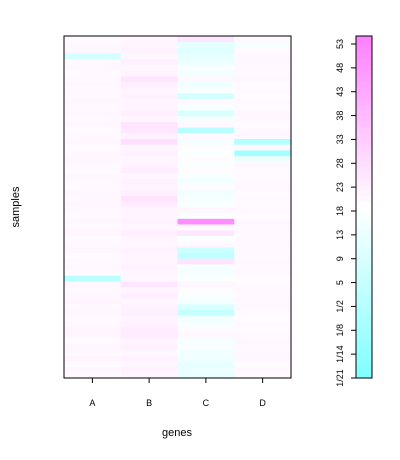 This screenshot has height=460, width=400. I want to click on legend-tick-label: 28, so click(340, 163).